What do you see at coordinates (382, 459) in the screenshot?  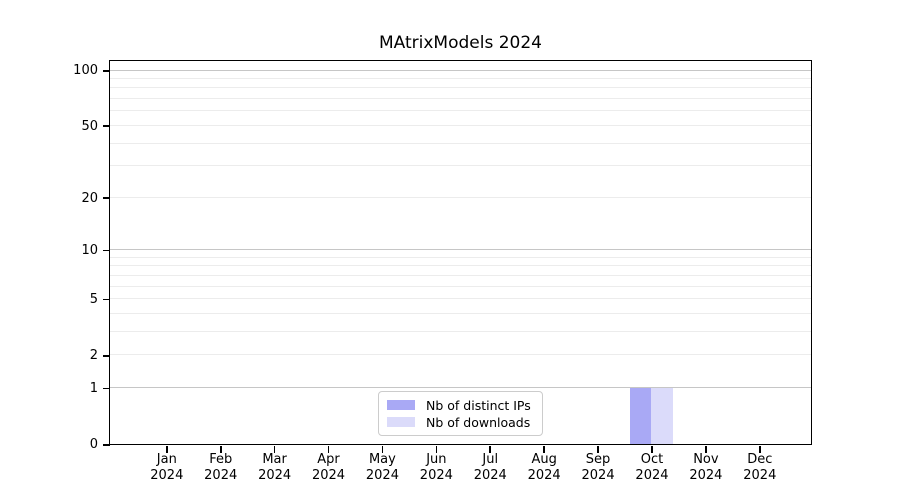 I see `x-axis-month-label: May` at bounding box center [382, 459].